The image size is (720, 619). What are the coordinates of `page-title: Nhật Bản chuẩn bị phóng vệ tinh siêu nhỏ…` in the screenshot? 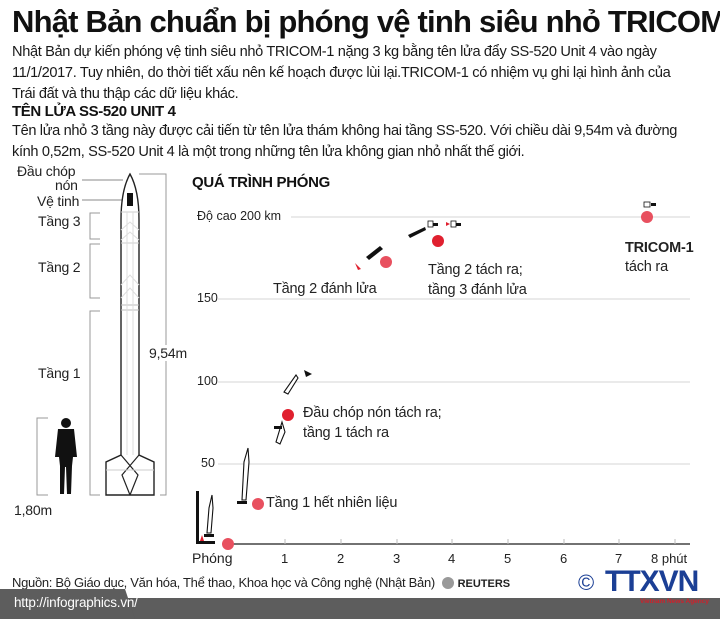 It's located at (366, 21).